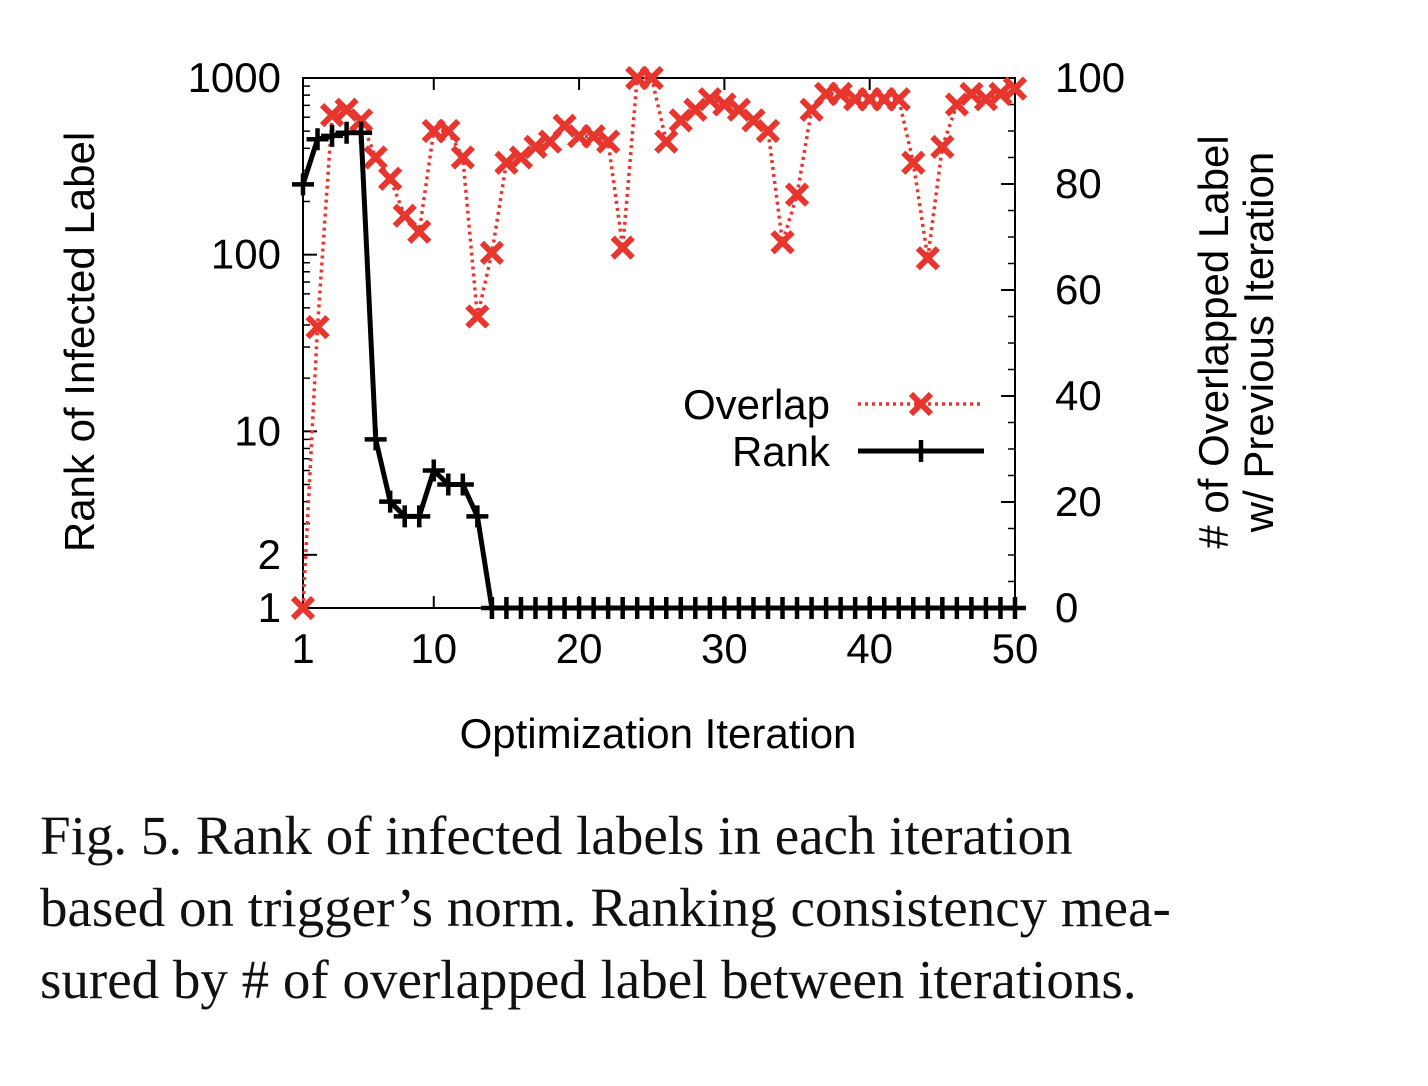  What do you see at coordinates (234, 77) in the screenshot?
I see `y-left-tick-label: 1000` at bounding box center [234, 77].